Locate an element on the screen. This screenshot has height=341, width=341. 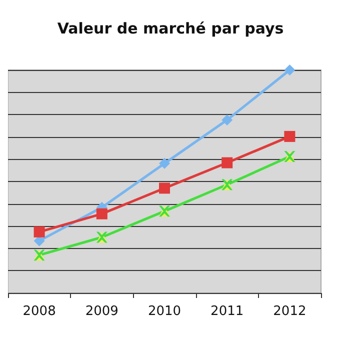
x-tick-label: 2008 is located at coordinates (39, 311).